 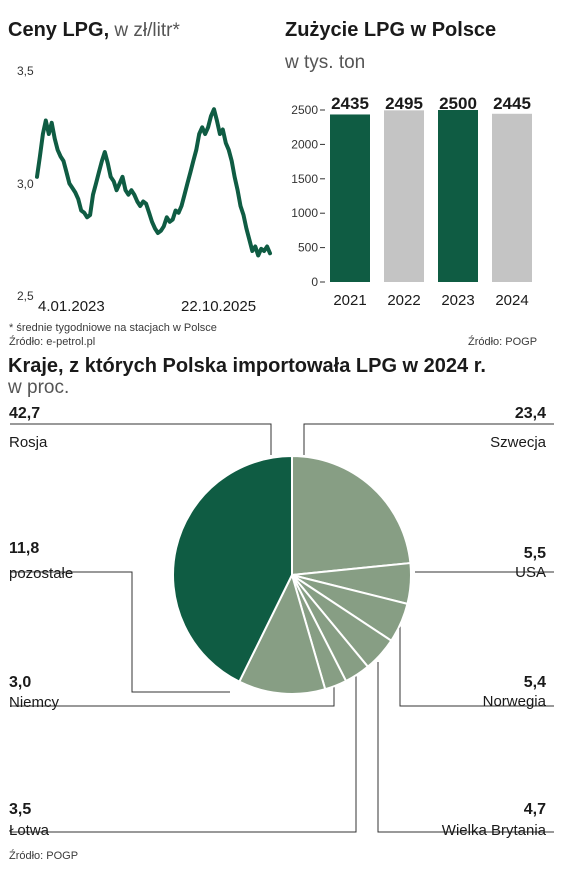 What do you see at coordinates (24, 548) in the screenshot?
I see `pie-value-pozostale: 11,8` at bounding box center [24, 548].